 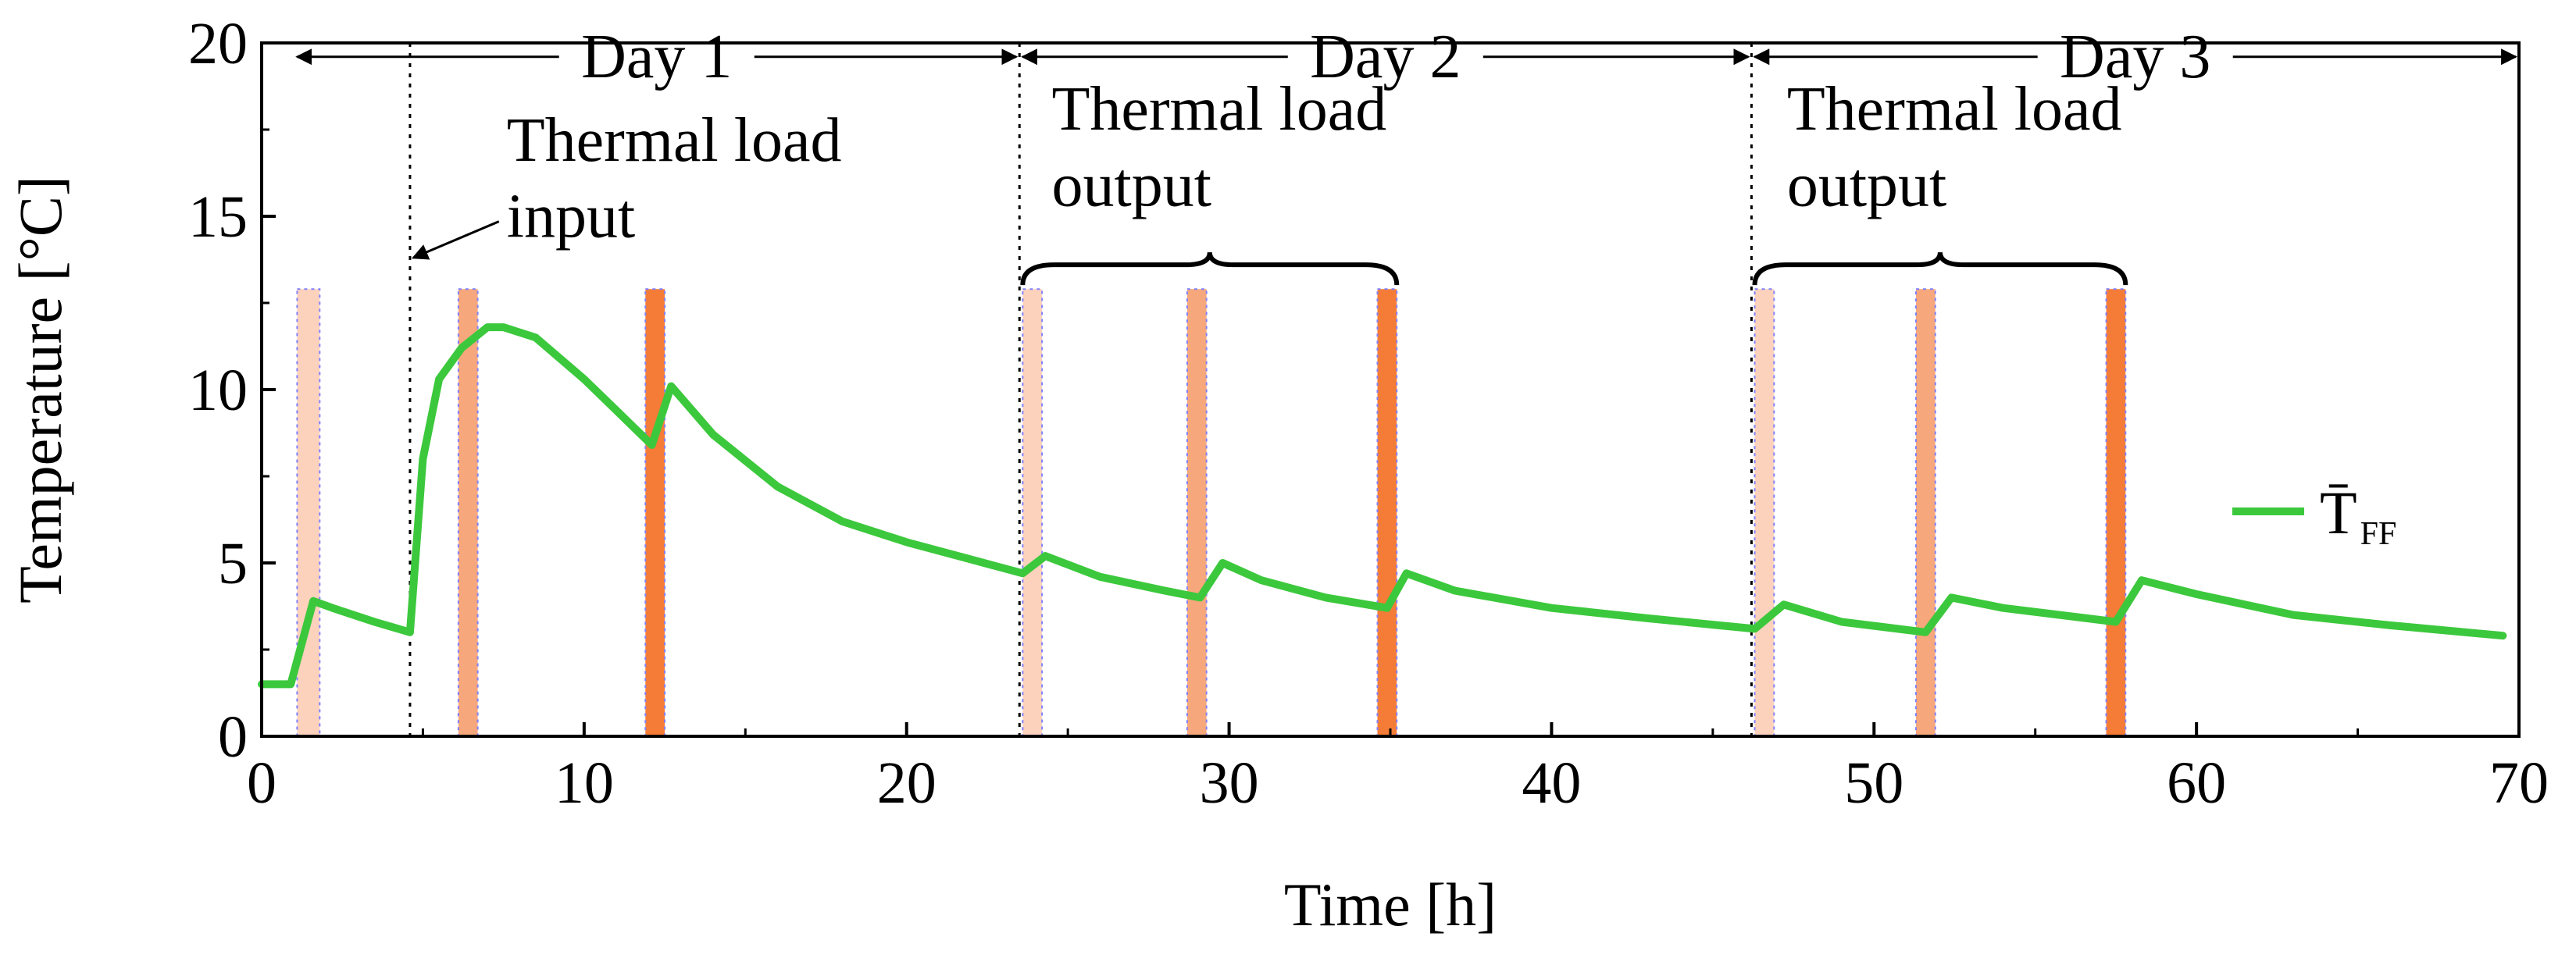 What do you see at coordinates (233, 564) in the screenshot?
I see `y-tick-label: 5` at bounding box center [233, 564].